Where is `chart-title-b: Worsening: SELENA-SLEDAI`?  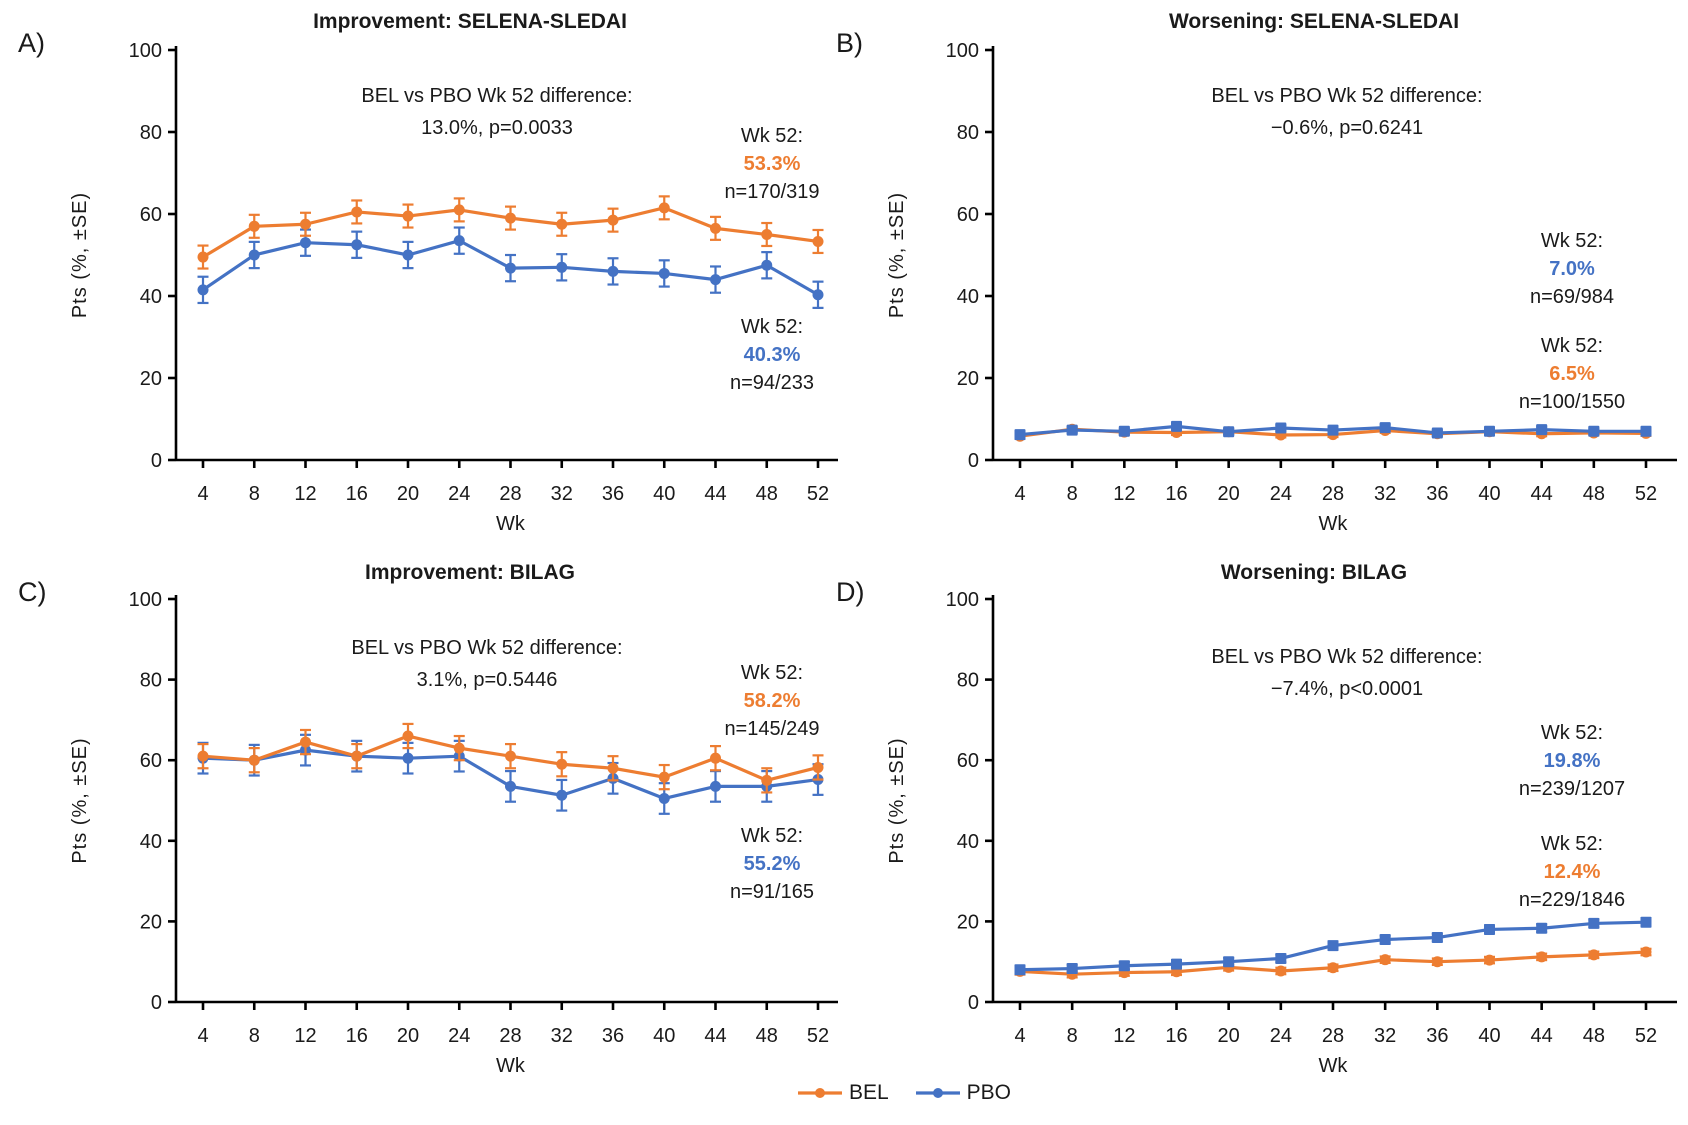 chart-title-b: Worsening: SELENA-SLEDAI is located at coordinates (1314, 21).